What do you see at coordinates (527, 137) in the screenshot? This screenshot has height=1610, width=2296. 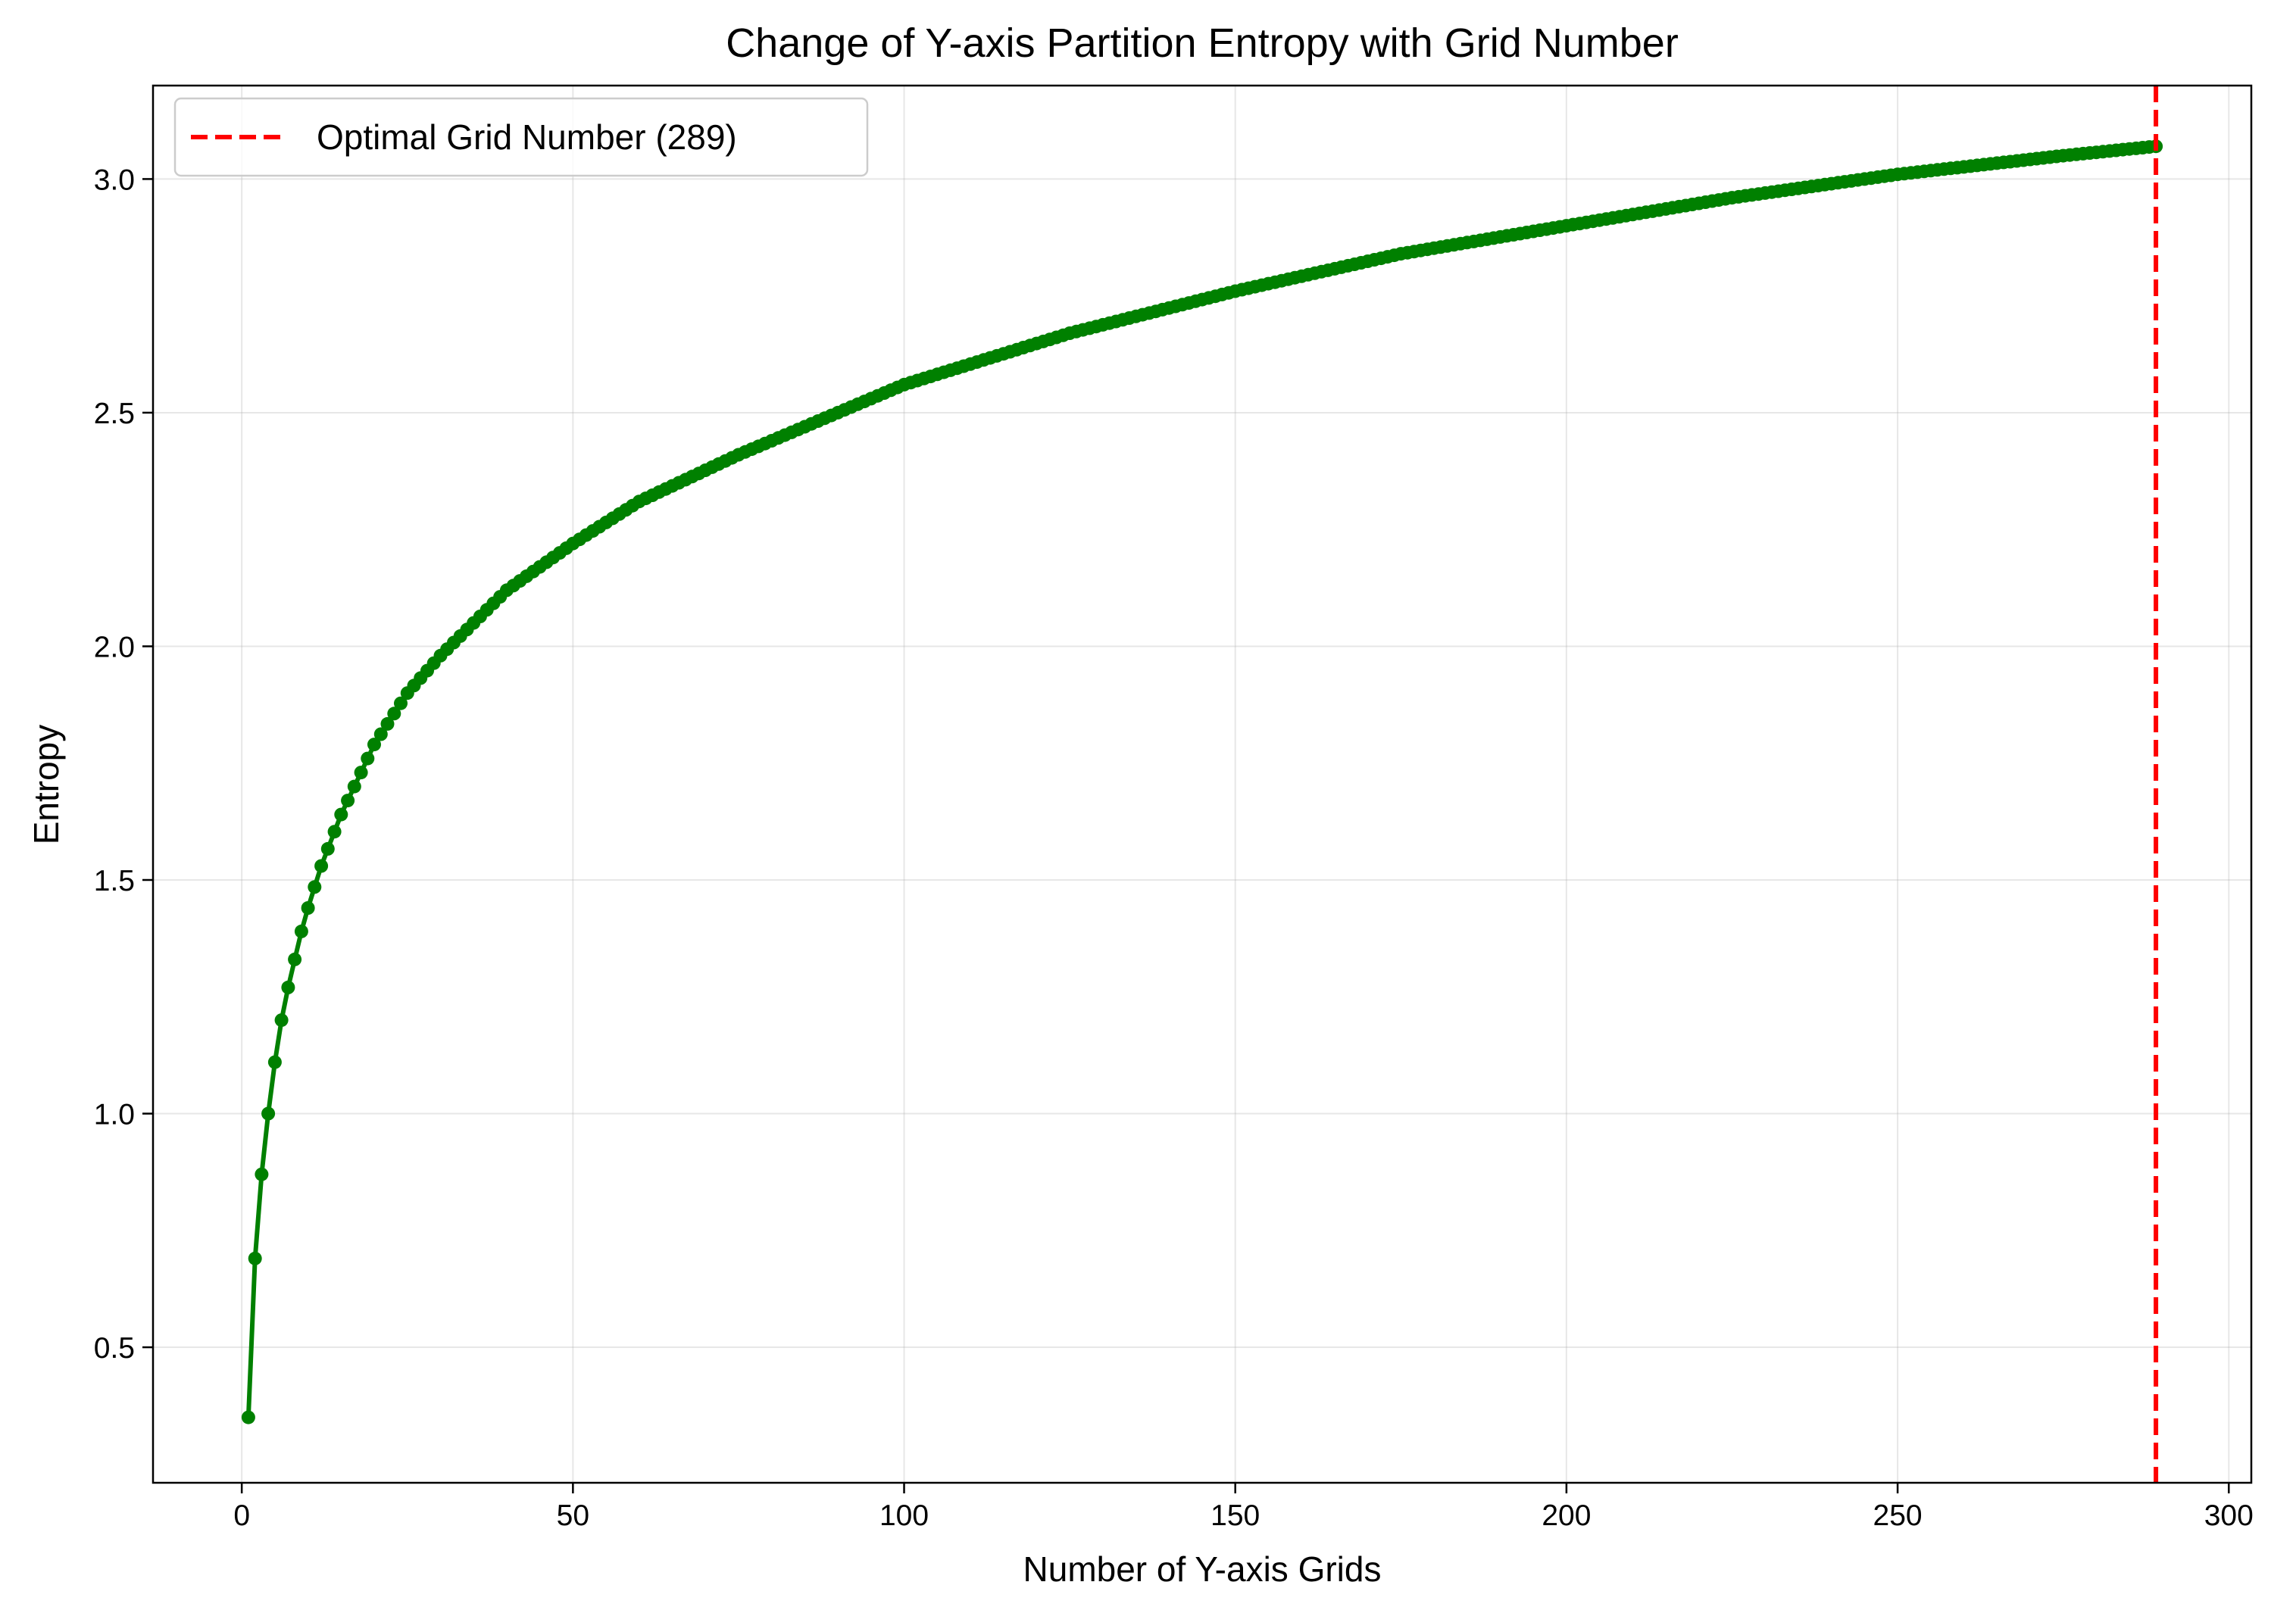 I see `legend-label-optimal: Optimal Grid Number (289)` at bounding box center [527, 137].